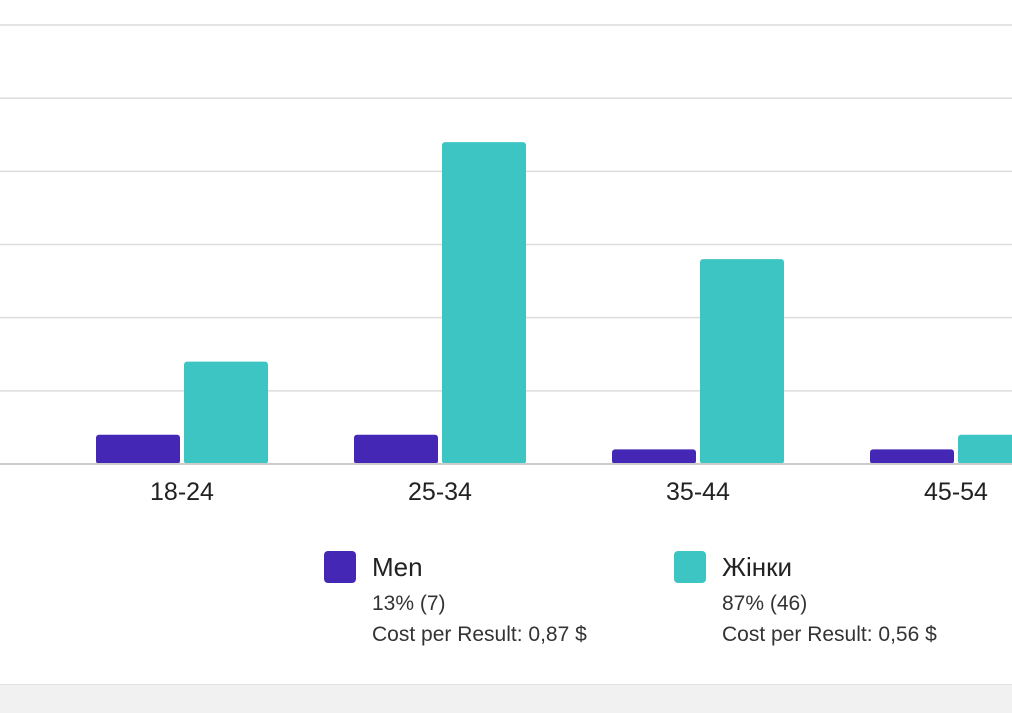 The image size is (1012, 713). Describe the element at coordinates (397, 567) in the screenshot. I see `legend-label-men: Men` at that location.